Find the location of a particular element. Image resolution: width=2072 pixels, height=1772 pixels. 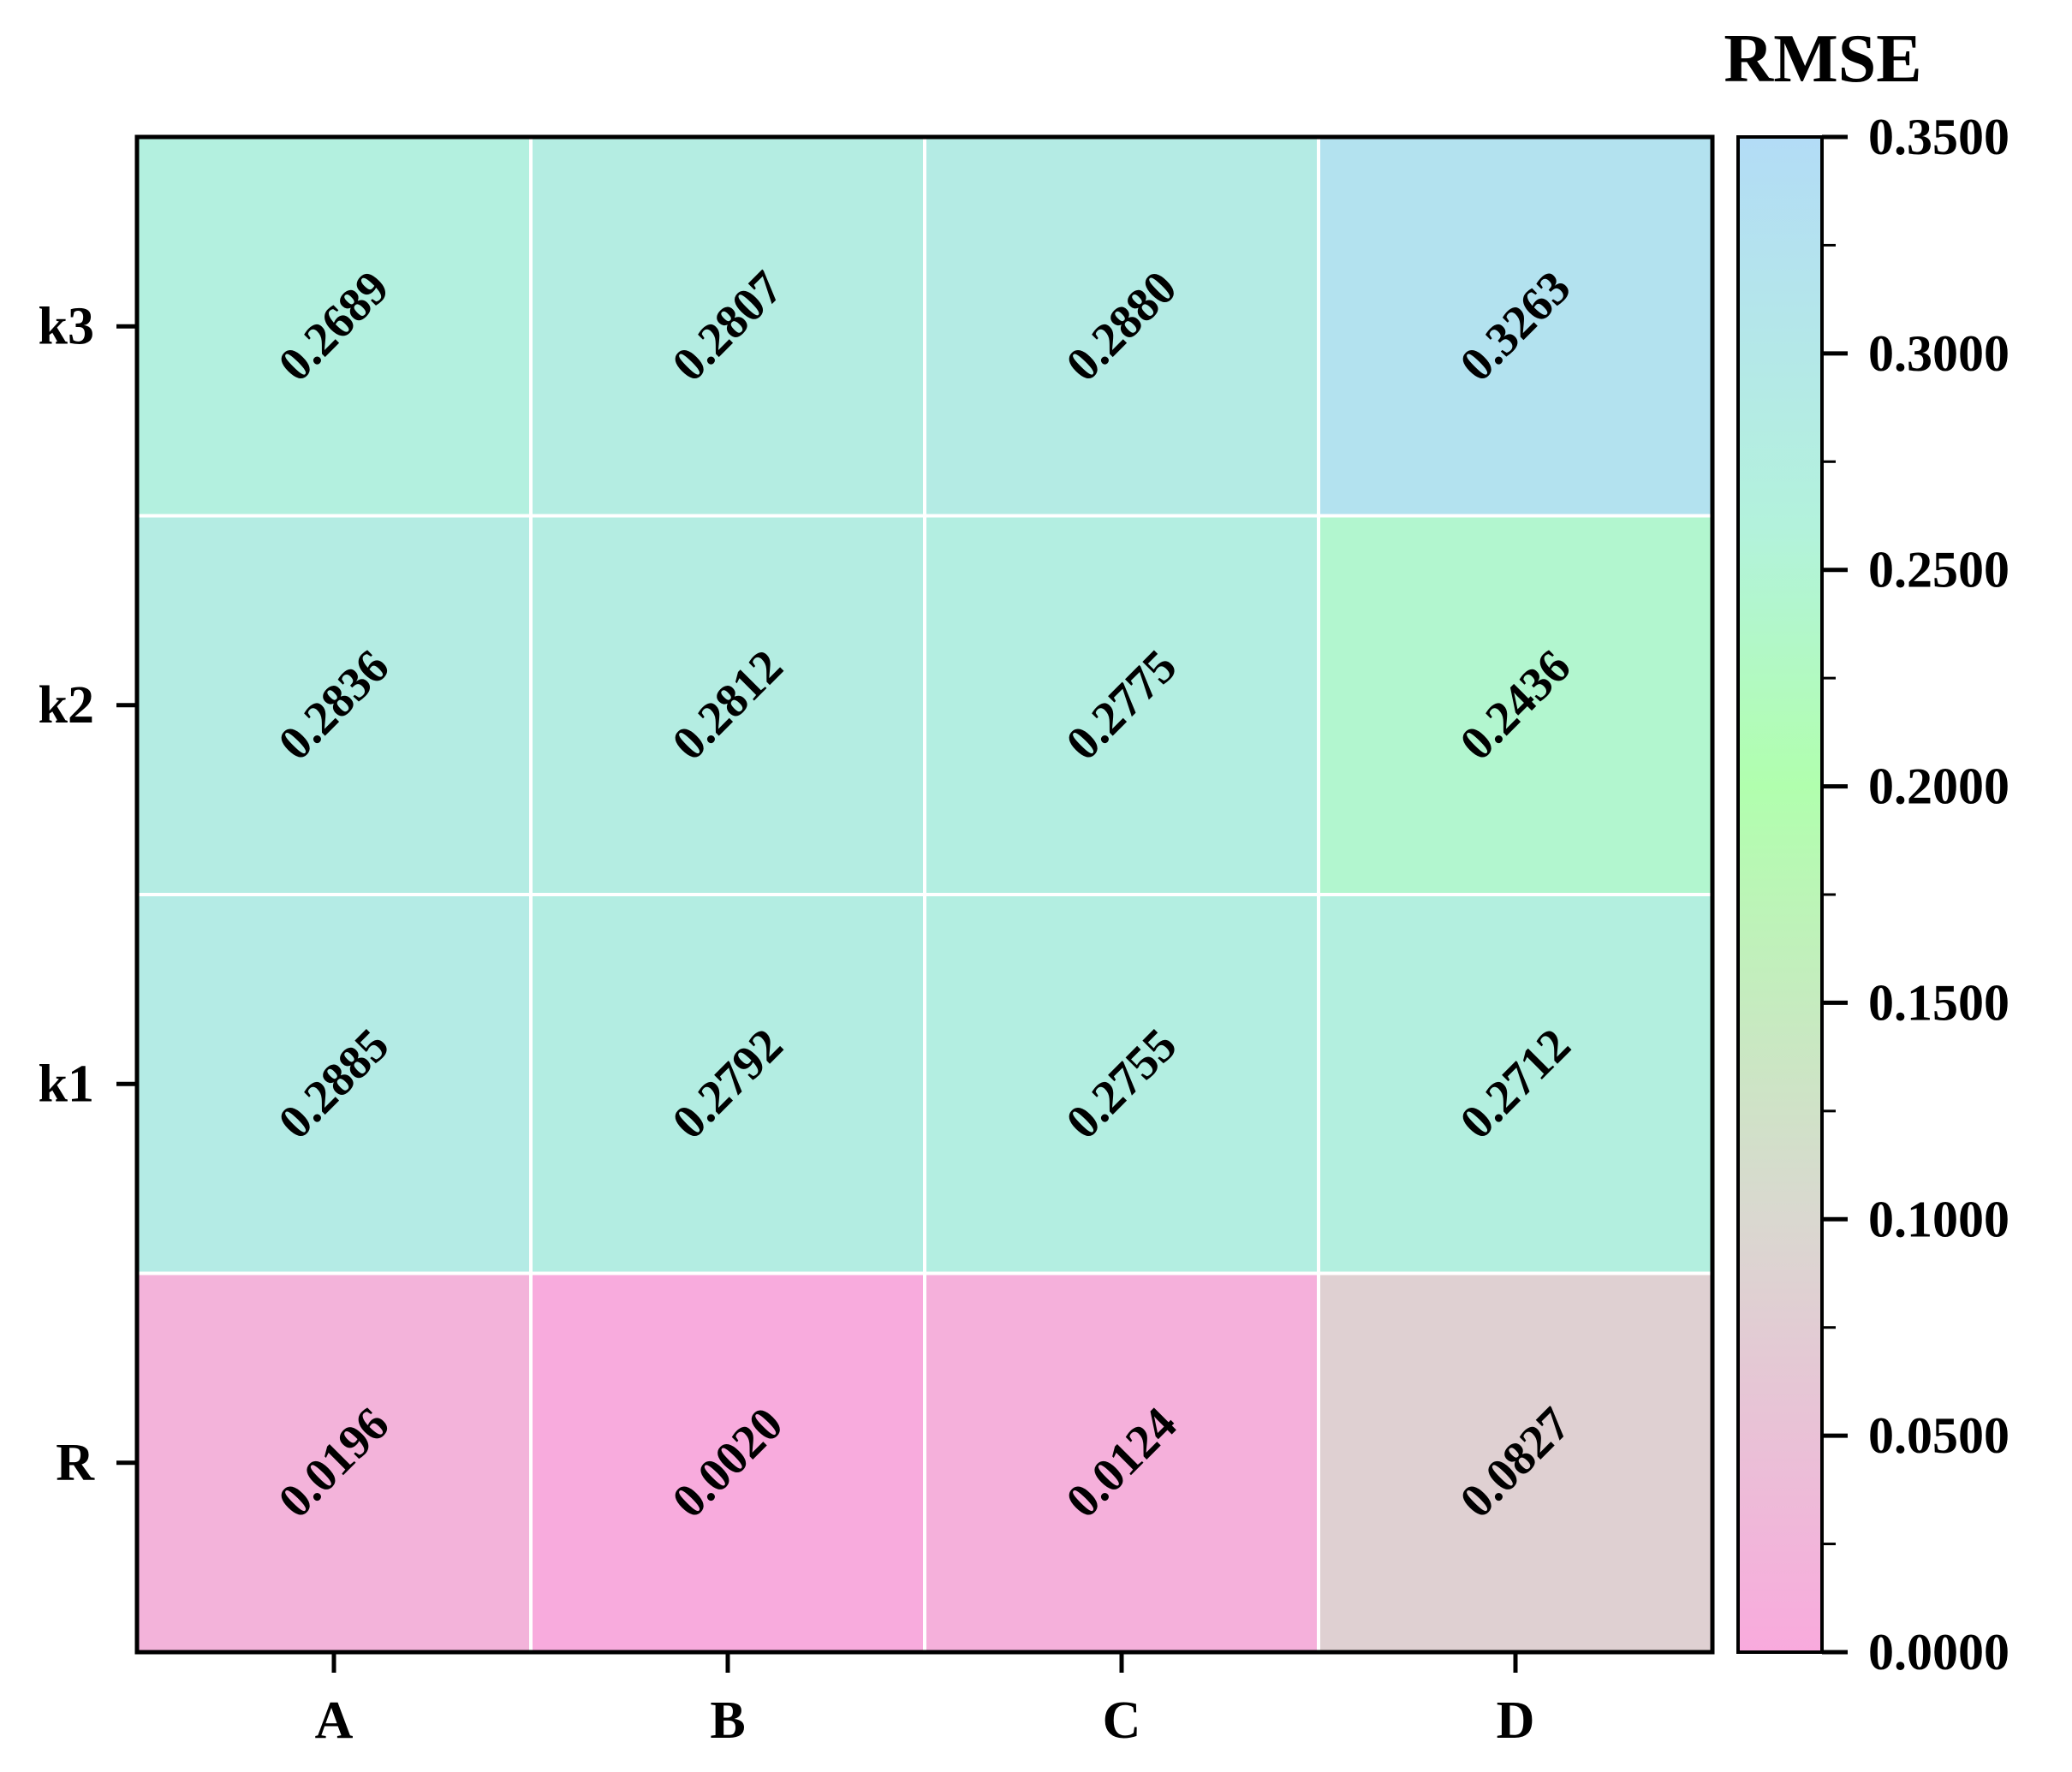

colorbar-tick-label: 0.1500 is located at coordinates (1938, 1002).